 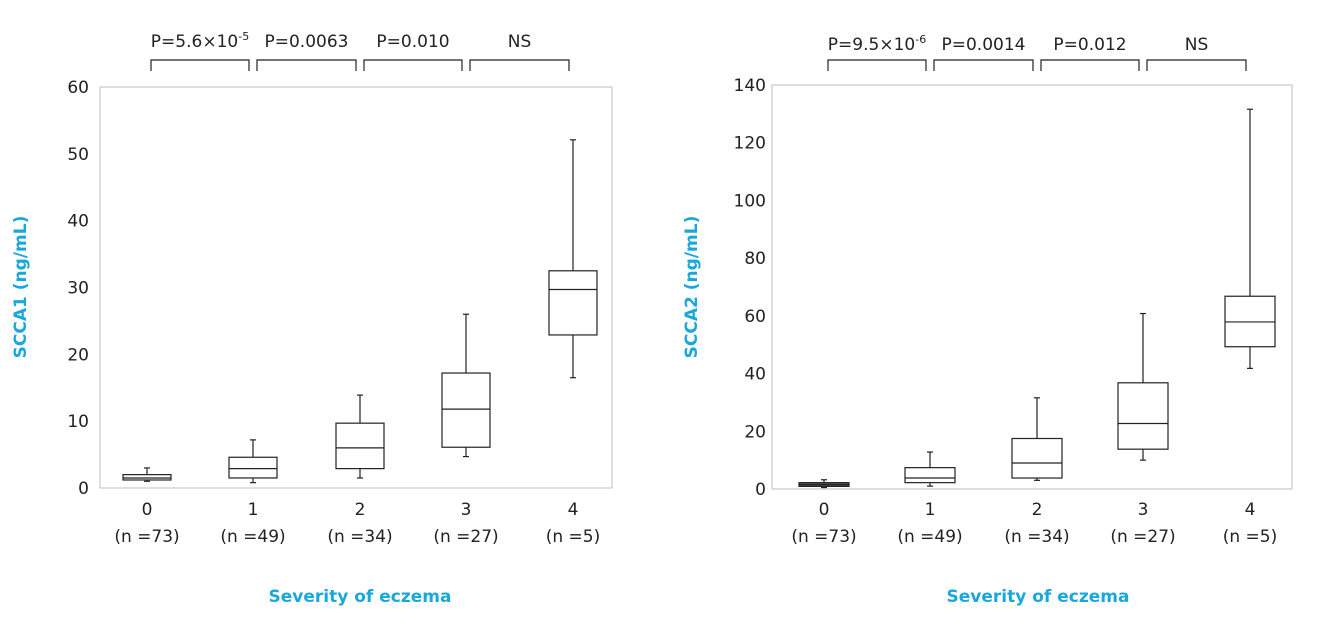 I want to click on p-value-label: P=0.0063, so click(x=307, y=42).